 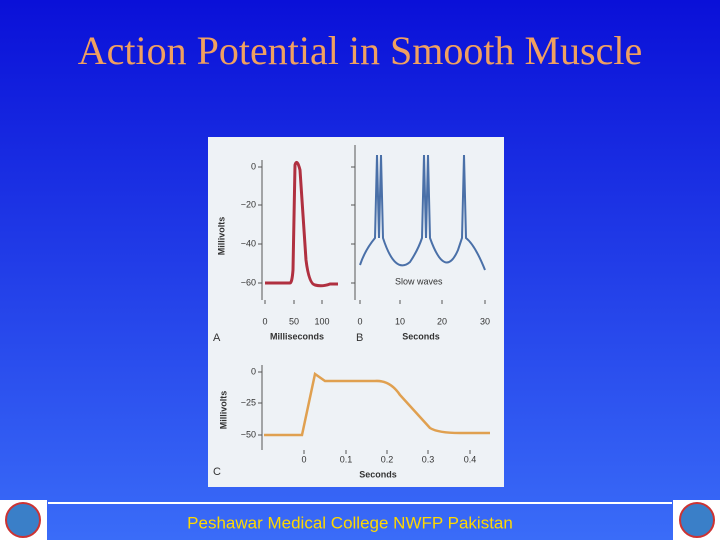 I want to click on tick-label: 30, so click(x=485, y=321).